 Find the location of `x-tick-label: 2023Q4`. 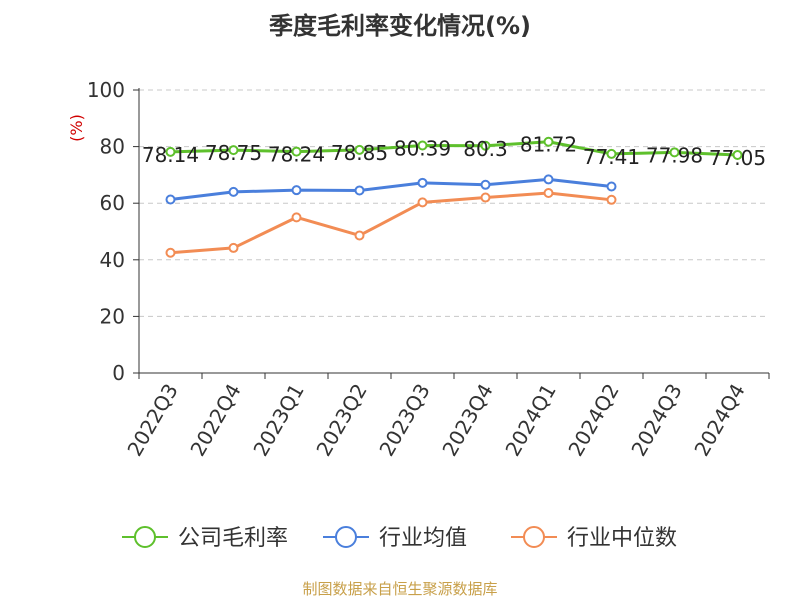

x-tick-label: 2023Q4 is located at coordinates (467, 420).